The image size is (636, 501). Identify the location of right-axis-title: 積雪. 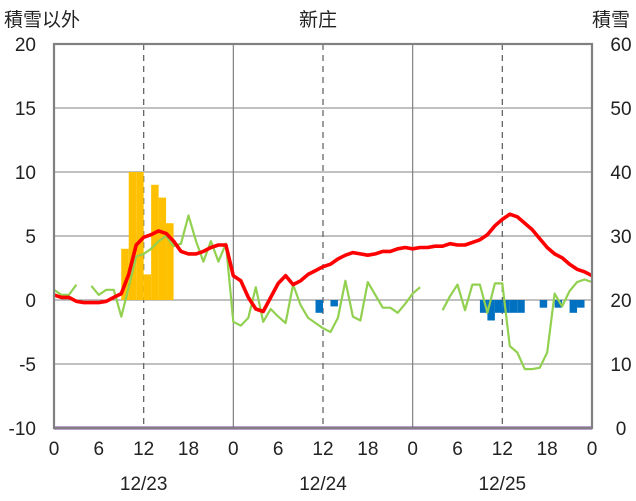
(611, 20).